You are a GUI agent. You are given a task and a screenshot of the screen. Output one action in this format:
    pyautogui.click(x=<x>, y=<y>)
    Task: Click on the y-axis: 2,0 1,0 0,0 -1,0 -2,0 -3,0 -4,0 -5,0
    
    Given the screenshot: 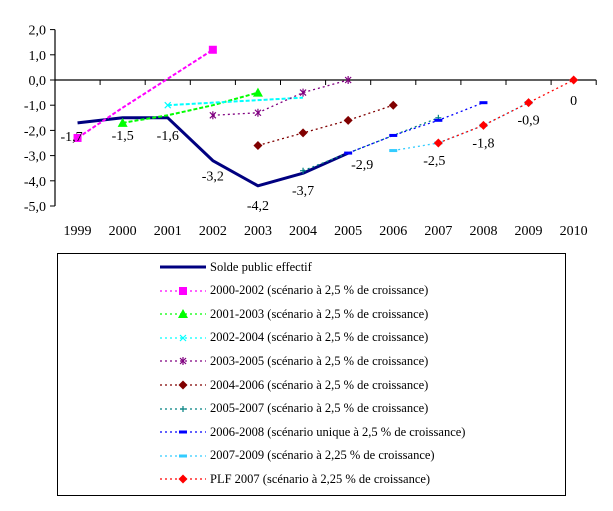 What is the action you would take?
    pyautogui.click(x=40, y=119)
    